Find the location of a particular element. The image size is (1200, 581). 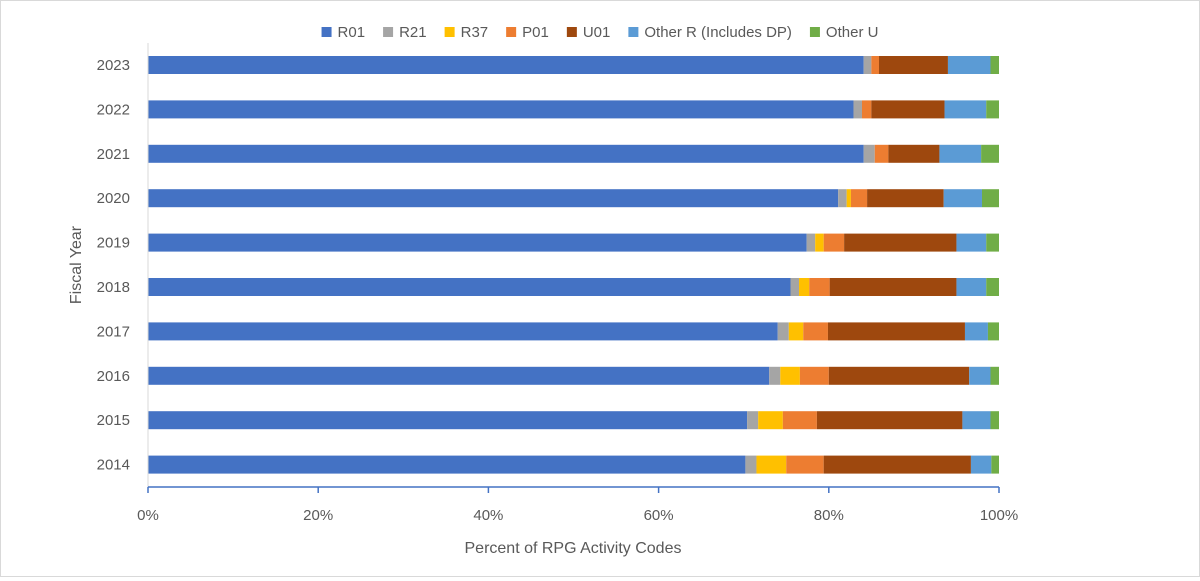

bar-2019-p01 is located at coordinates (834, 242).